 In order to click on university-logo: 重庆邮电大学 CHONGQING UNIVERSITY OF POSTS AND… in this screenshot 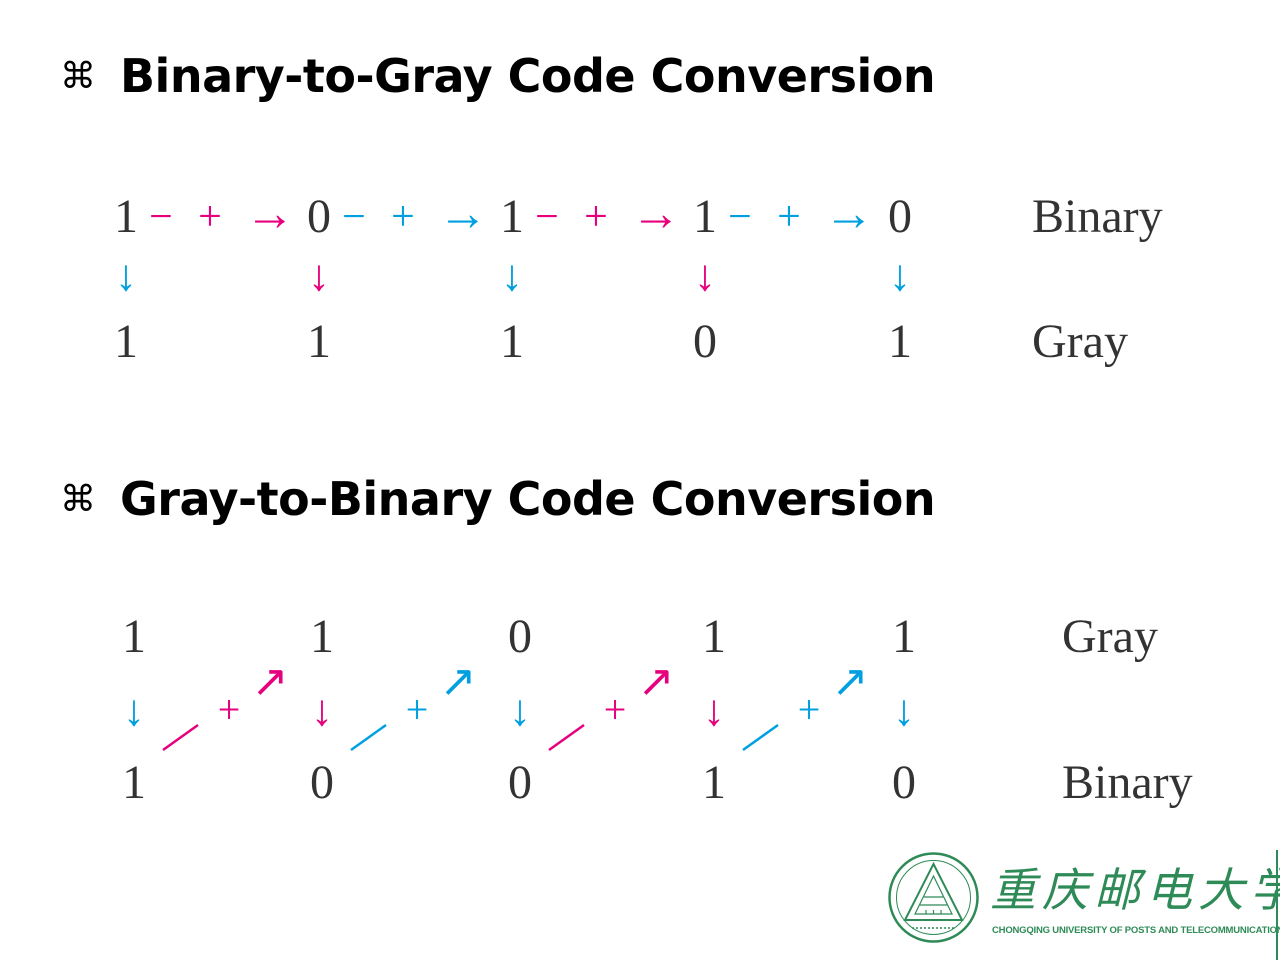, I will do `click(1083, 905)`.